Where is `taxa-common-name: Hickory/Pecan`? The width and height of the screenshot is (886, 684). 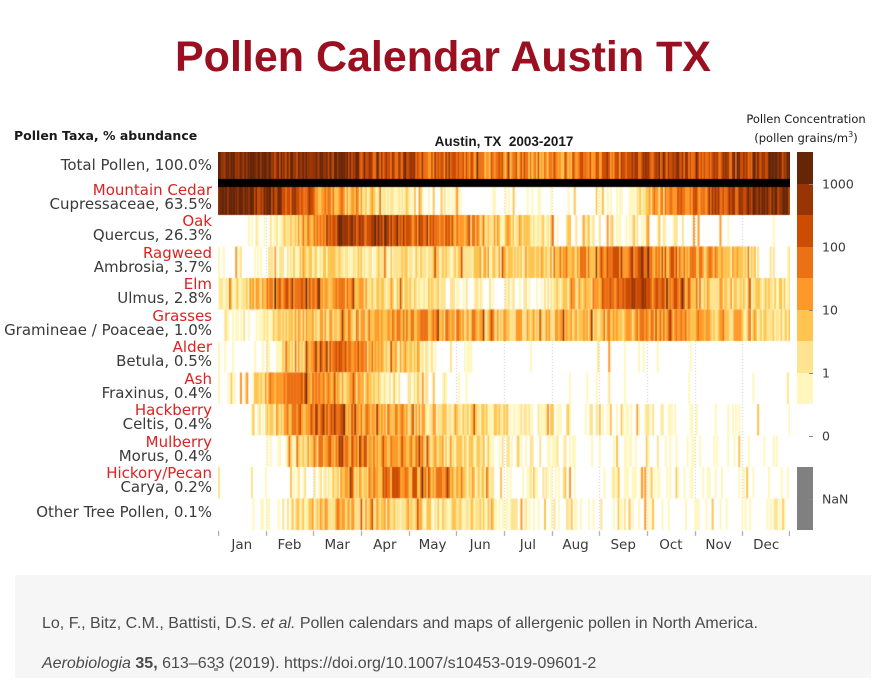 taxa-common-name: Hickory/Pecan is located at coordinates (159, 473).